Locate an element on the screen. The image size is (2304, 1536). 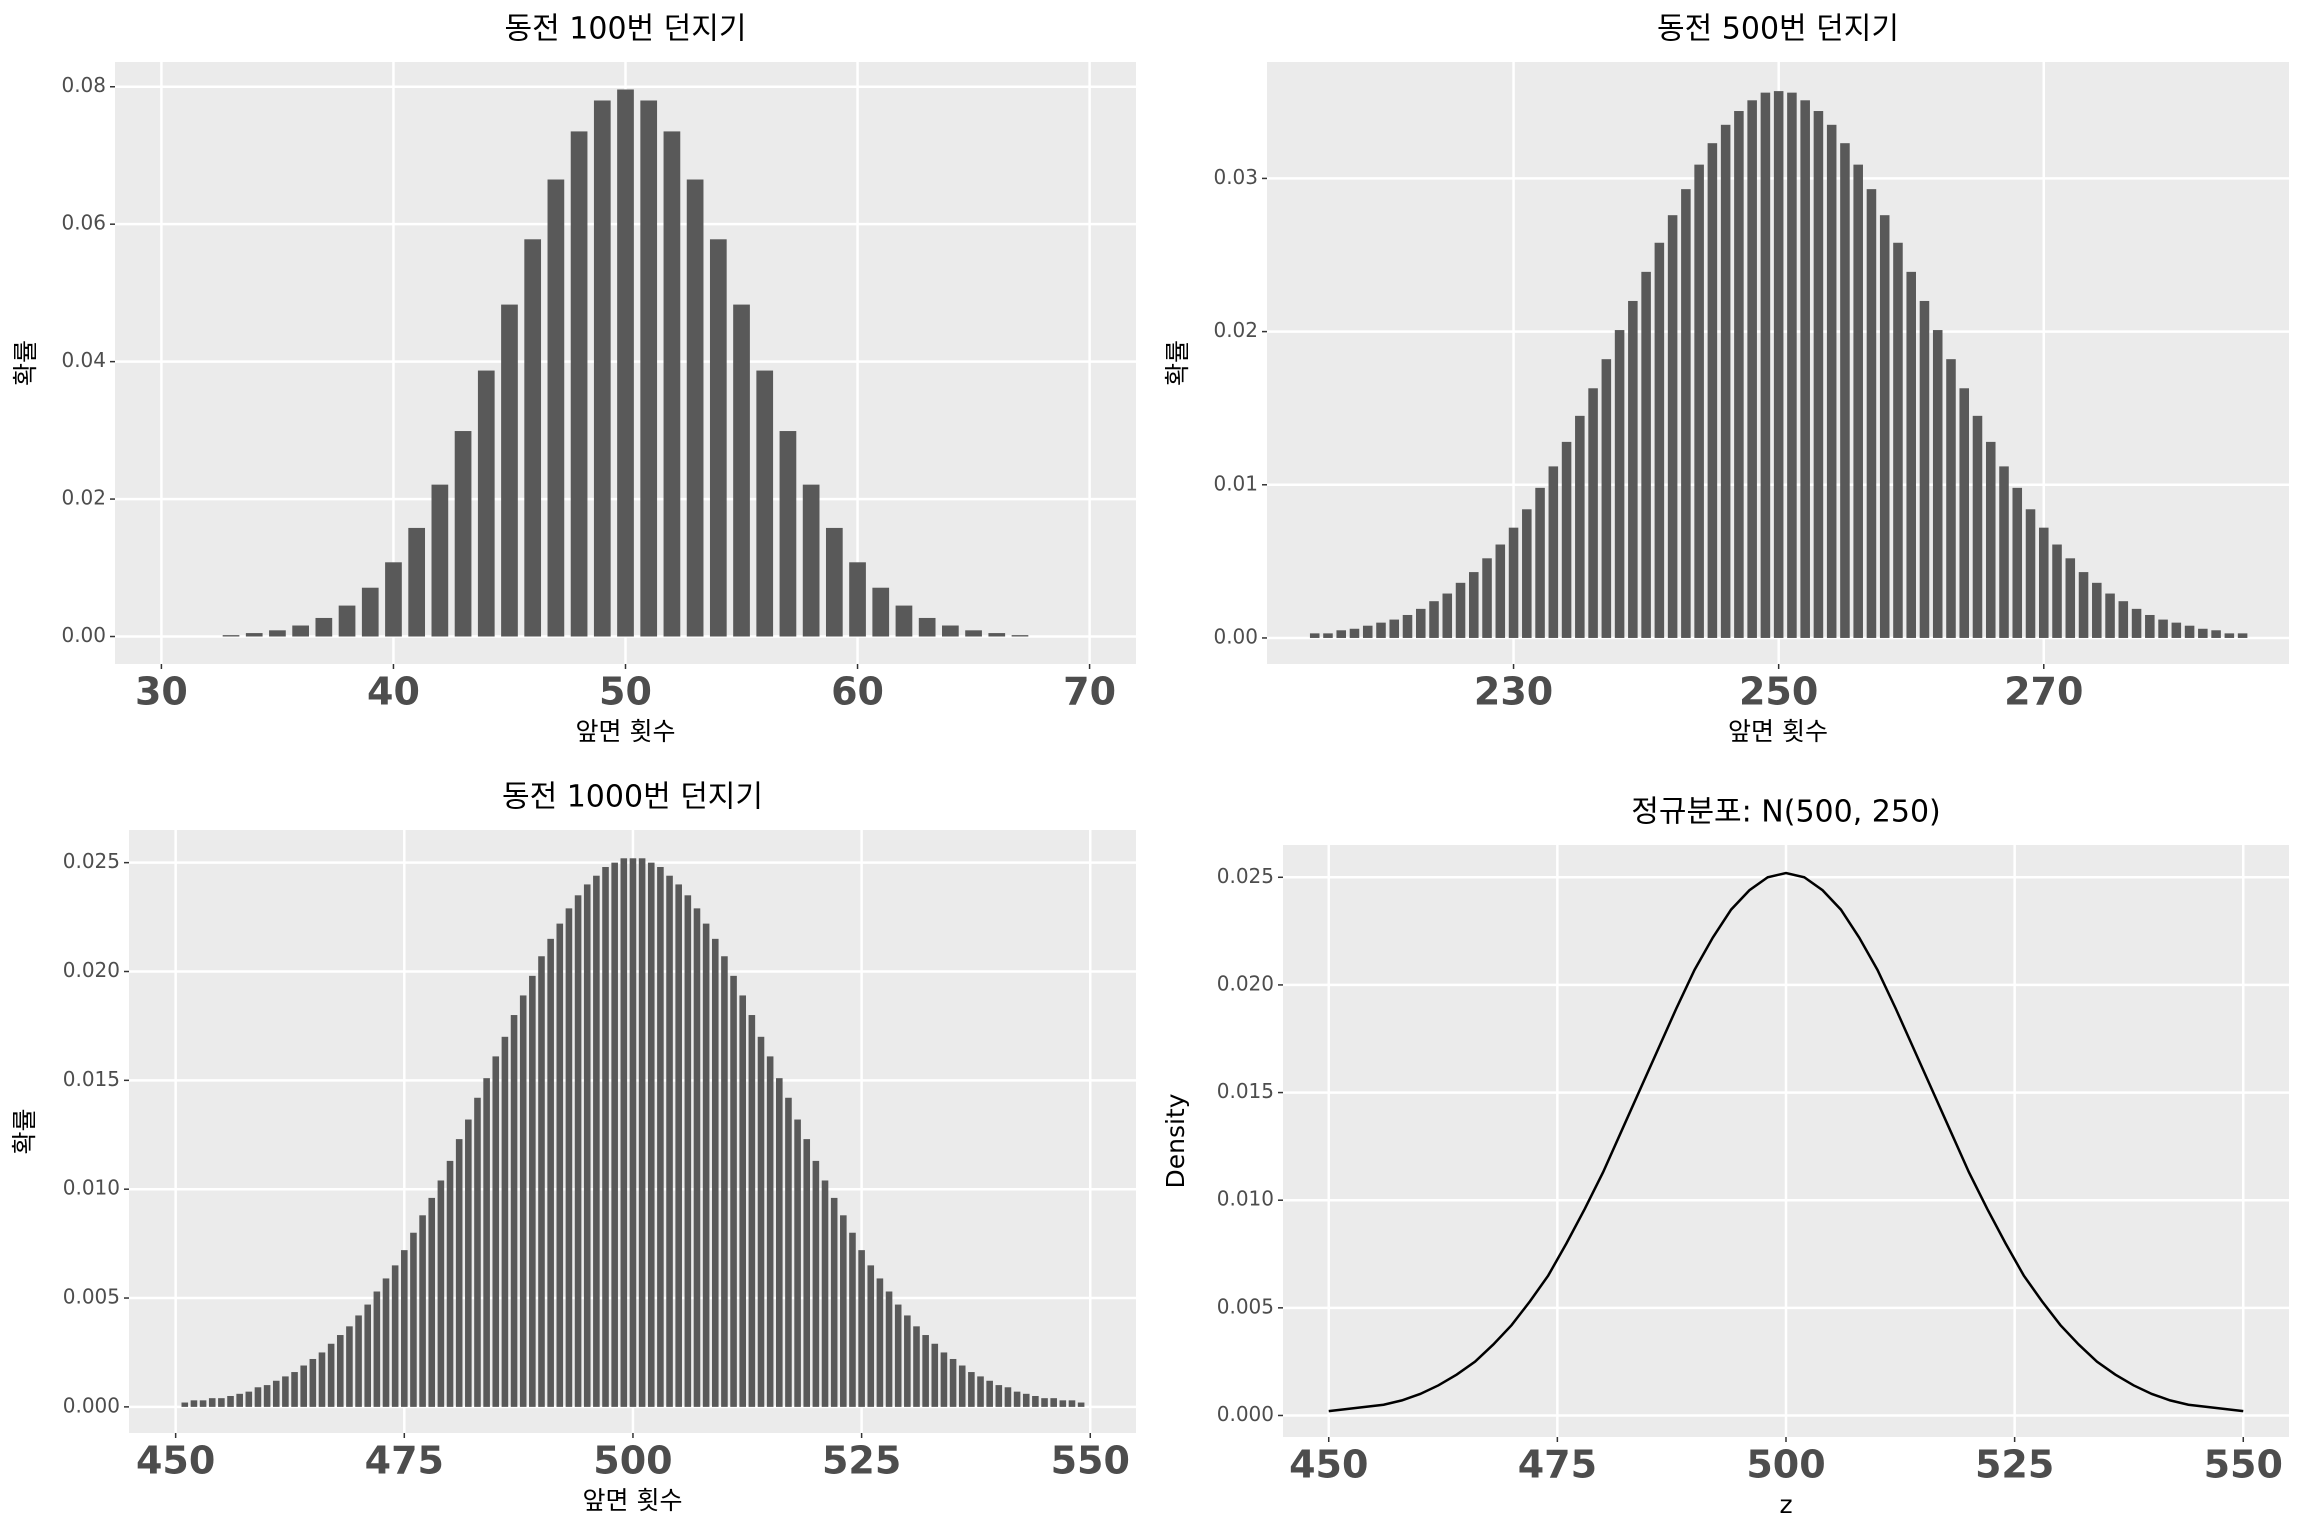
density-line is located at coordinates (1786, 1142).